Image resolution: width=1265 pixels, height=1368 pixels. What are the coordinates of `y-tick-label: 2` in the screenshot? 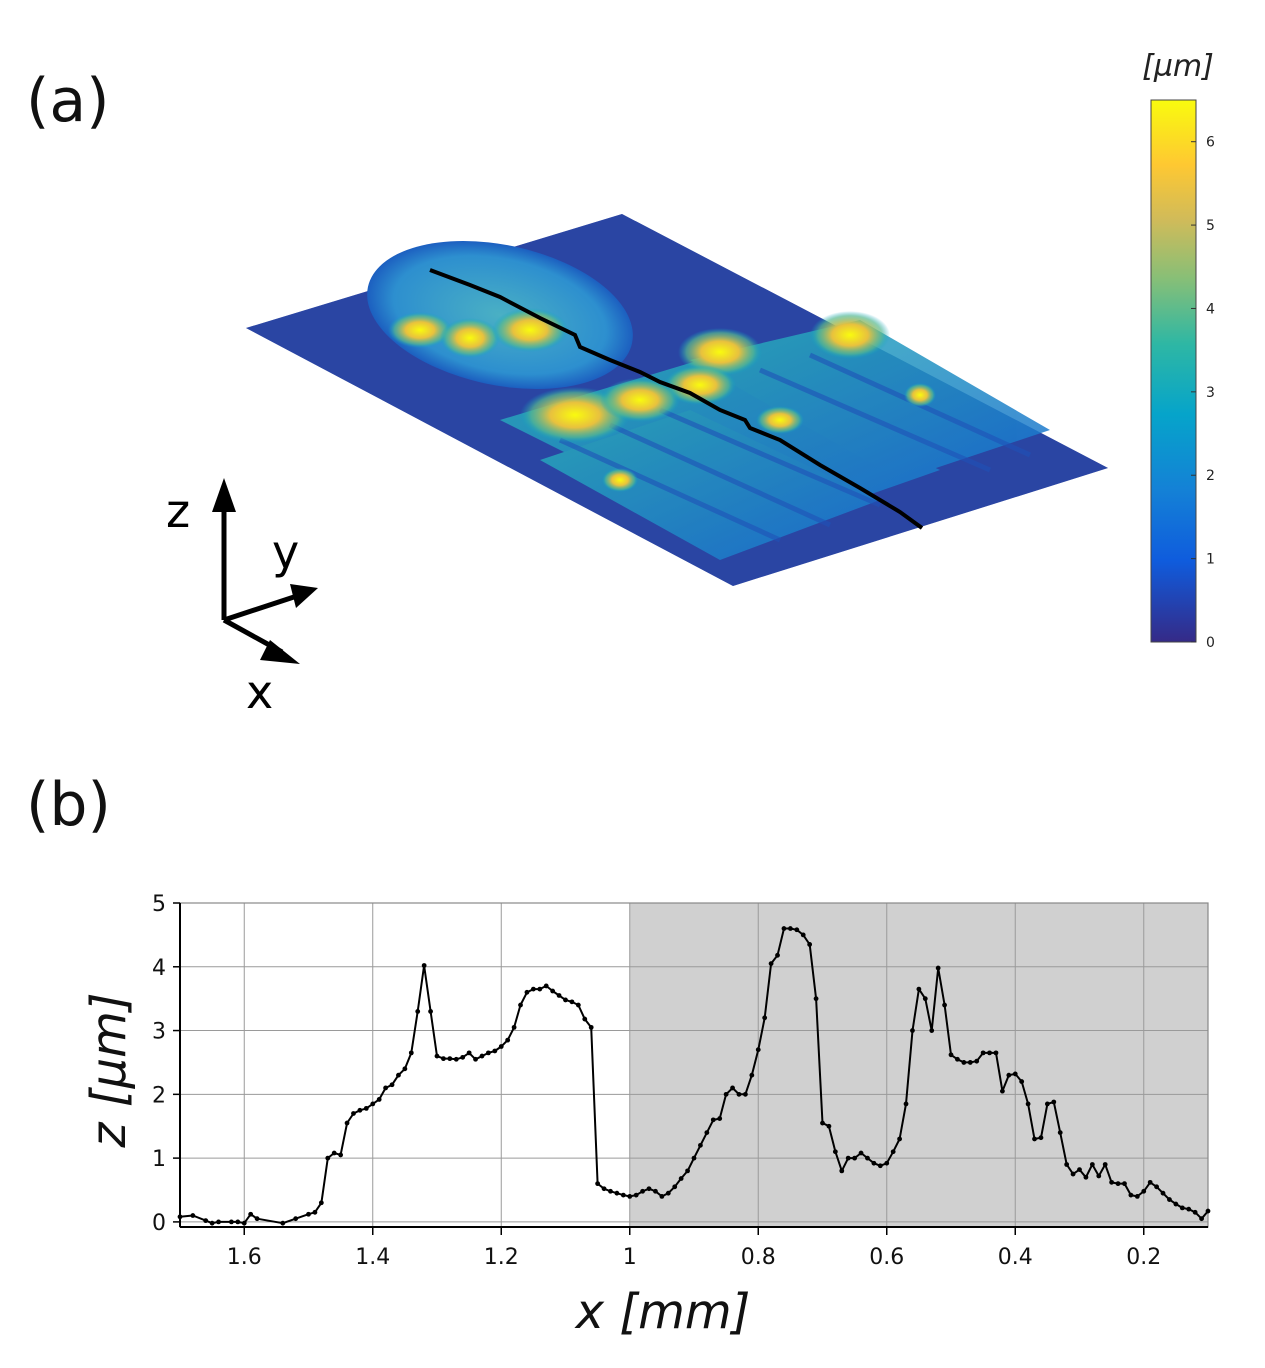 It's located at (159, 1095).